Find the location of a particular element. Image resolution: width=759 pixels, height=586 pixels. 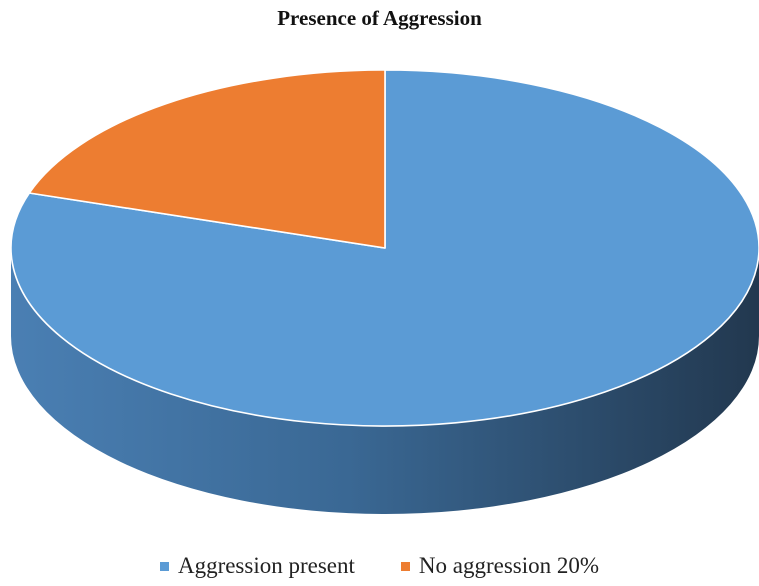

legend-swatch-aggression-present is located at coordinates (164, 566).